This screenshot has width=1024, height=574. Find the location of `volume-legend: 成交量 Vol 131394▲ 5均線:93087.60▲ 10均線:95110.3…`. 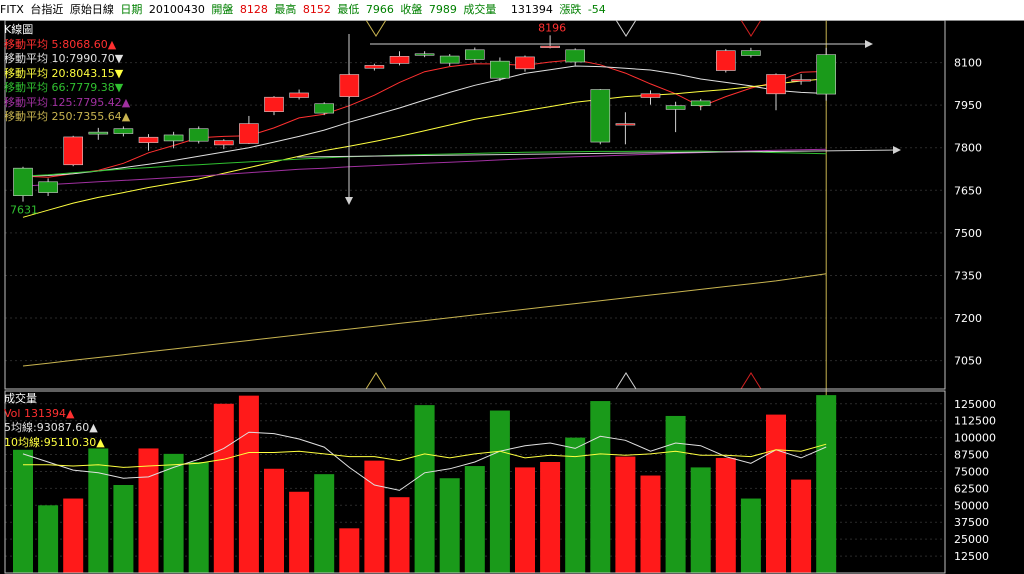

volume-legend: 成交量 Vol 131394▲ 5均線:93087.60▲ 10均線:95110.3… is located at coordinates (54, 420).